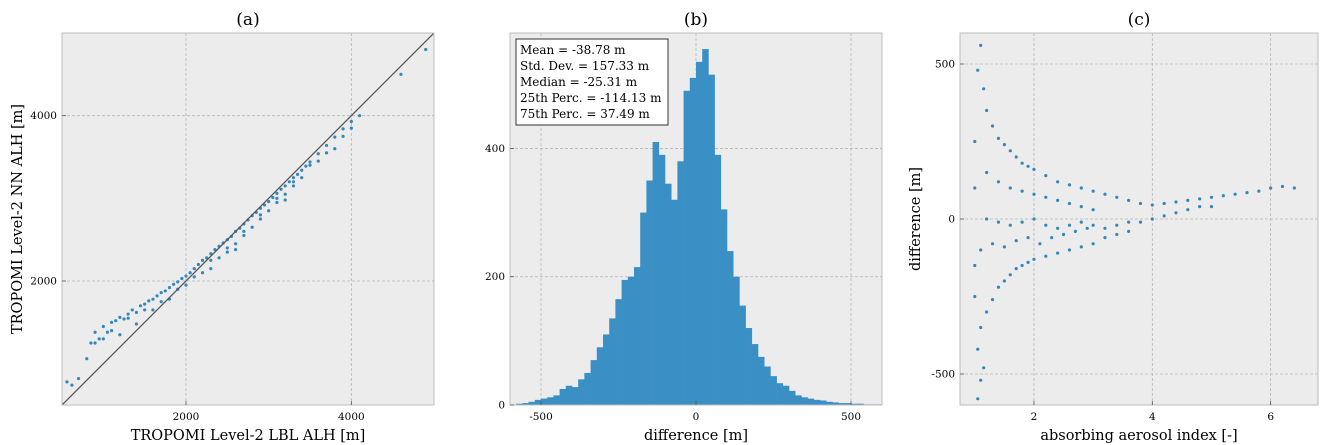  I want to click on y-tick-label: 0, so click(501, 406).